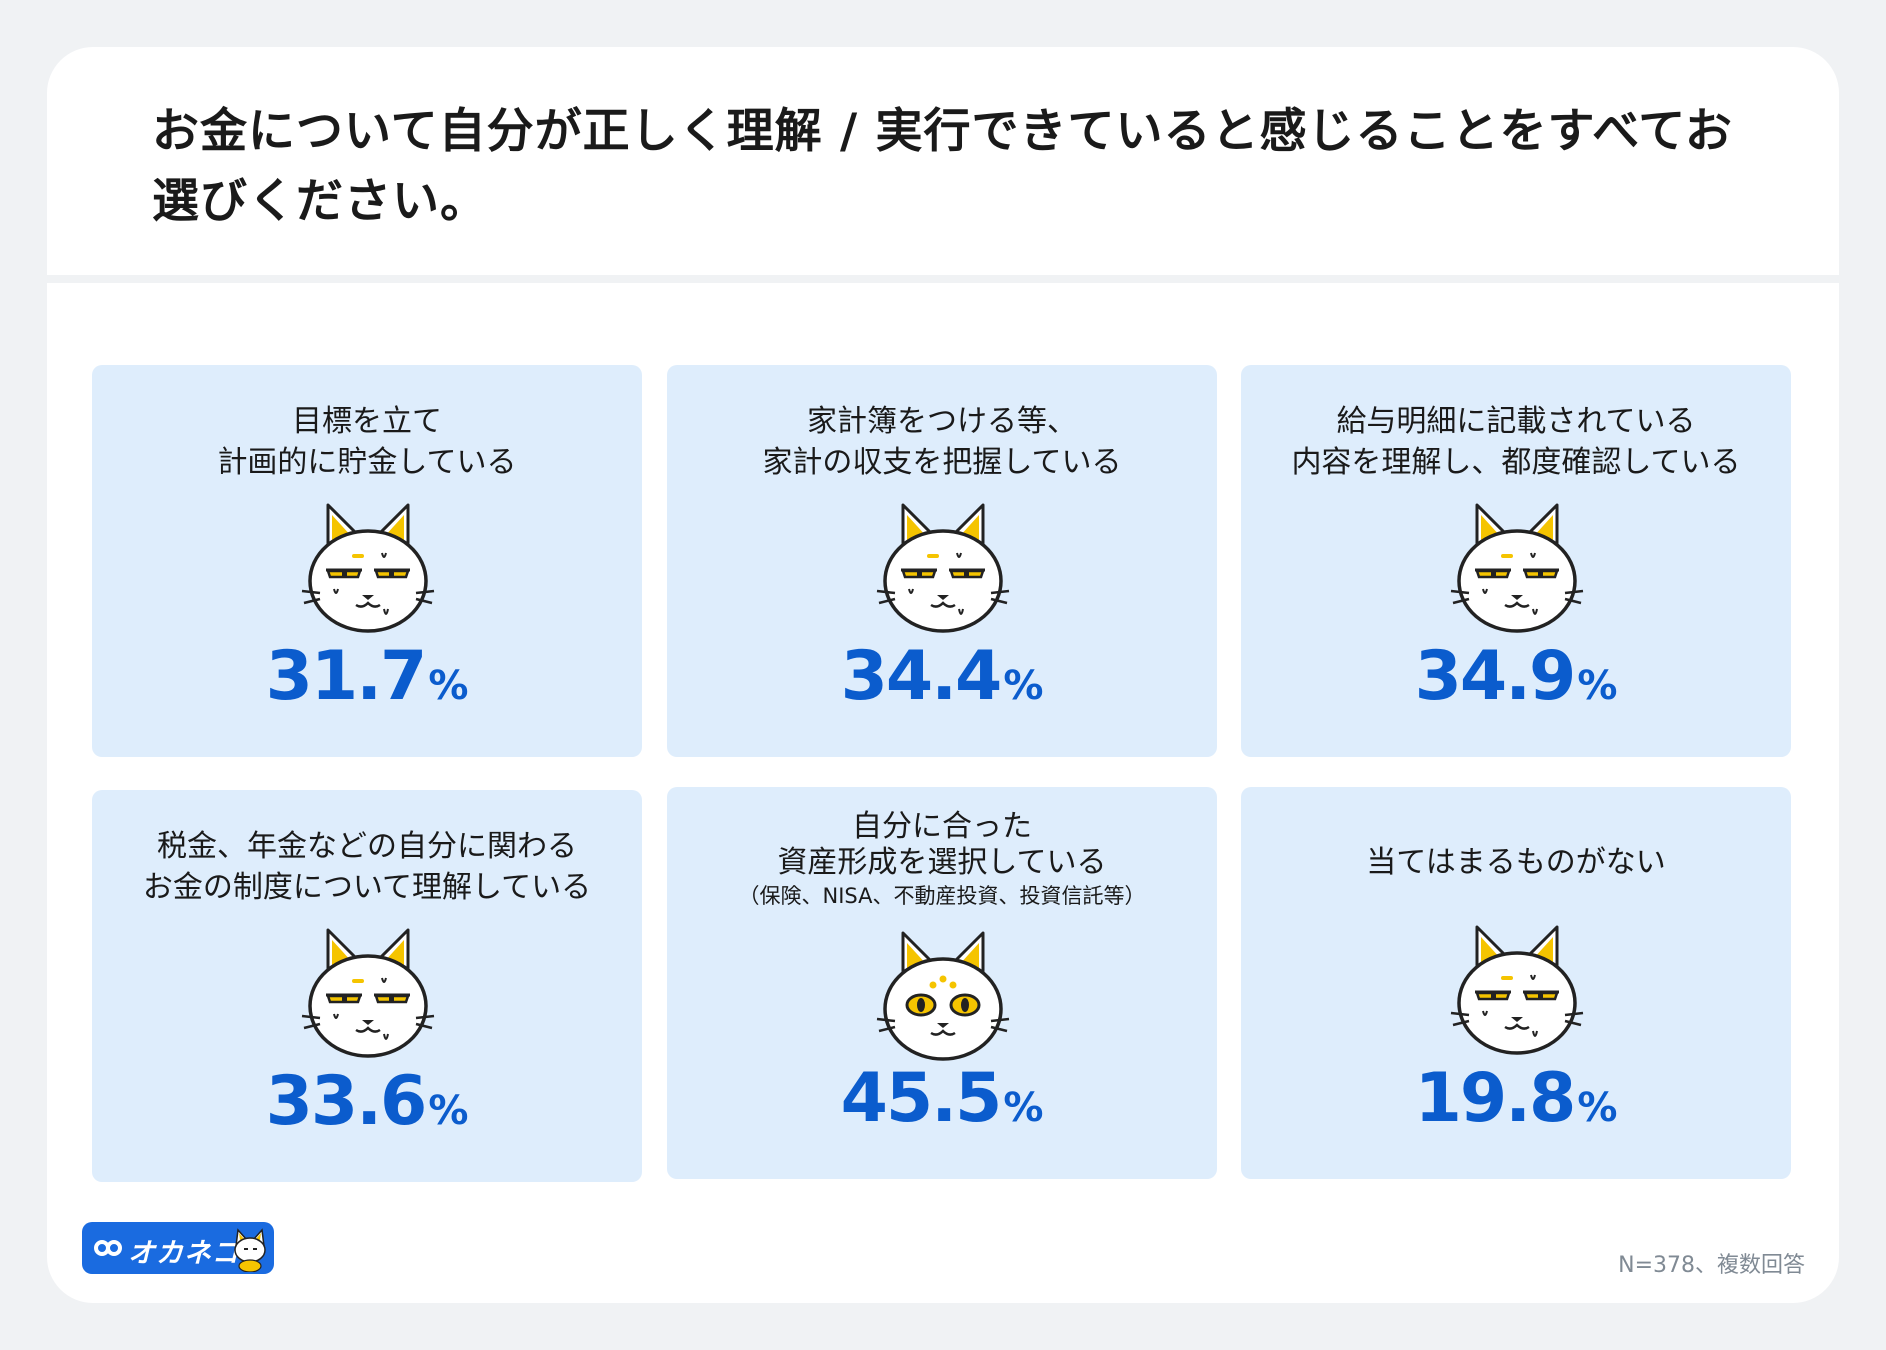 The image size is (1886, 1350). What do you see at coordinates (184, 1253) in the screenshot?
I see `logo-text: オカネコ` at bounding box center [184, 1253].